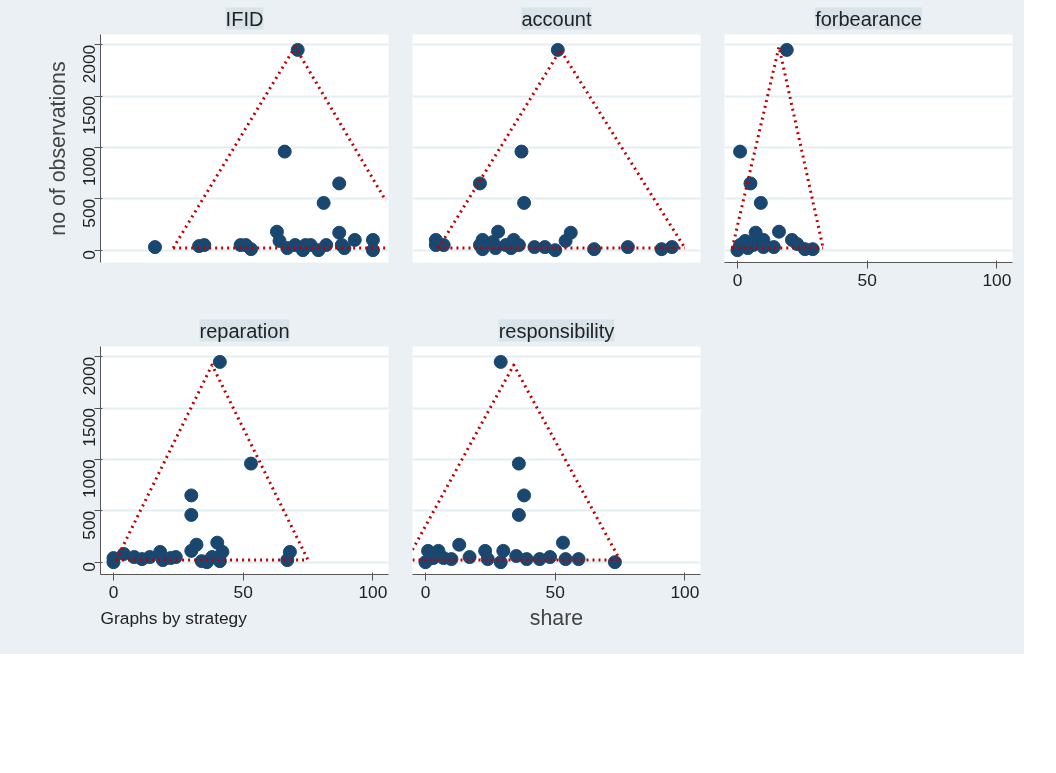  I want to click on chart-title: IFID, so click(244, 18).